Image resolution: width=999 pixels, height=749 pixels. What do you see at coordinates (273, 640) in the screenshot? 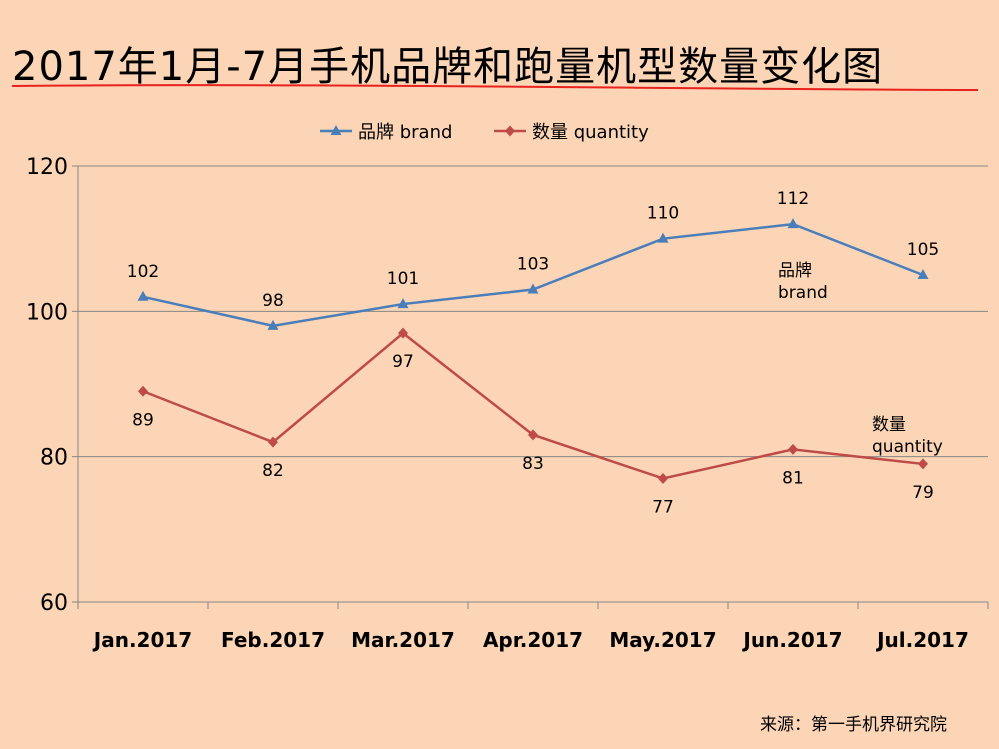
I see `x-tick-label: Feb.2017` at bounding box center [273, 640].